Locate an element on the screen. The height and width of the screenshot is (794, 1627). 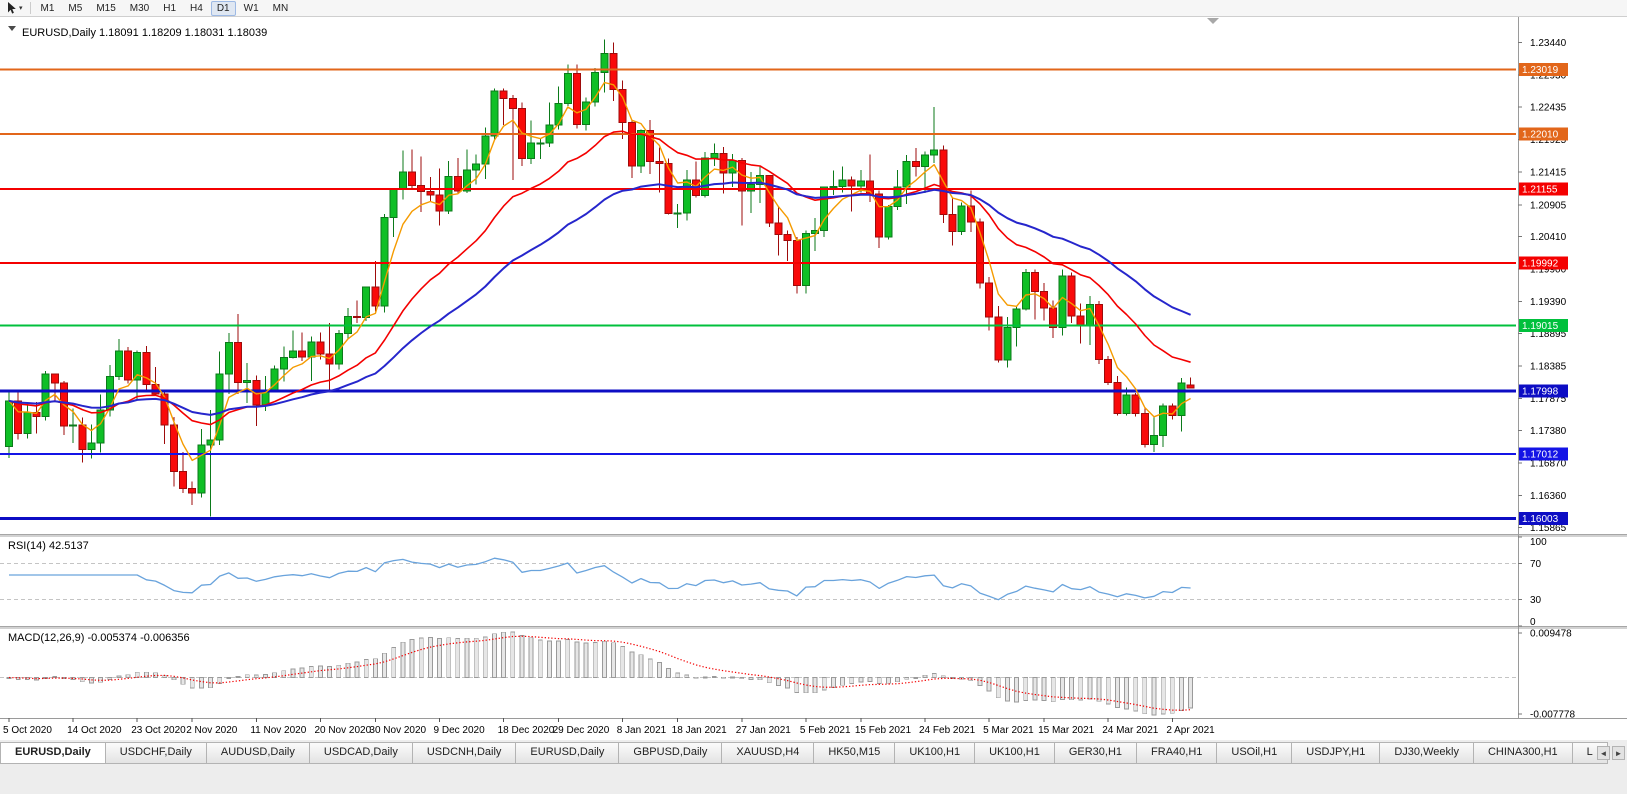
symbol-dropdown-icon is located at coordinates (12, 28).